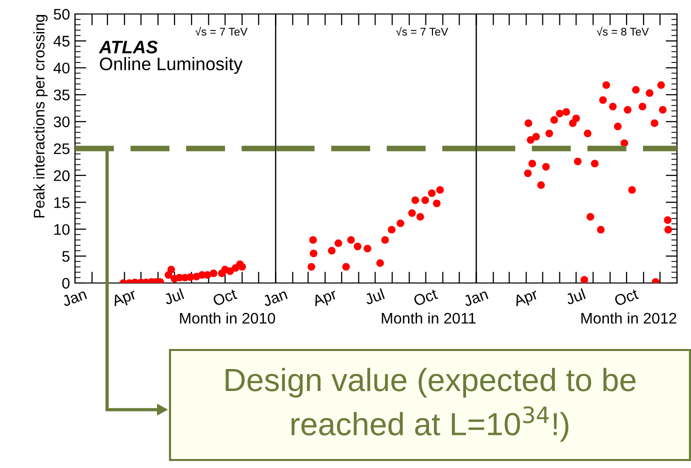 This screenshot has width=691, height=468. What do you see at coordinates (62, 202) in the screenshot?
I see `y-tick-label: 15` at bounding box center [62, 202].